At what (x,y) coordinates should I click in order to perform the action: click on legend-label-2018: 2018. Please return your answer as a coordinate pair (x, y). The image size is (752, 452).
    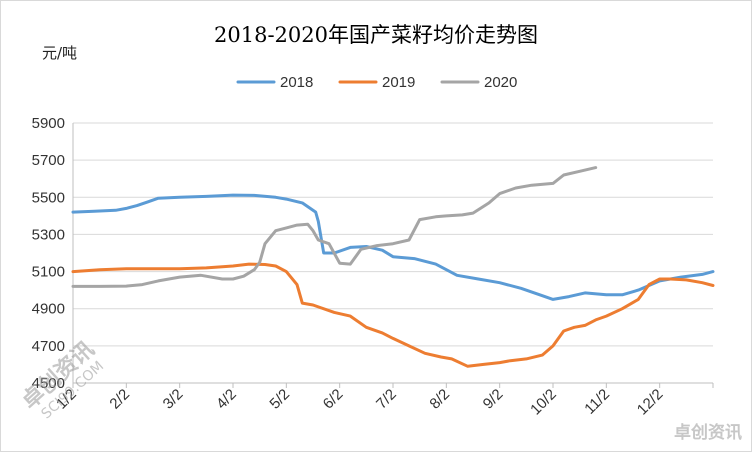
    Looking at the image, I should click on (296, 82).